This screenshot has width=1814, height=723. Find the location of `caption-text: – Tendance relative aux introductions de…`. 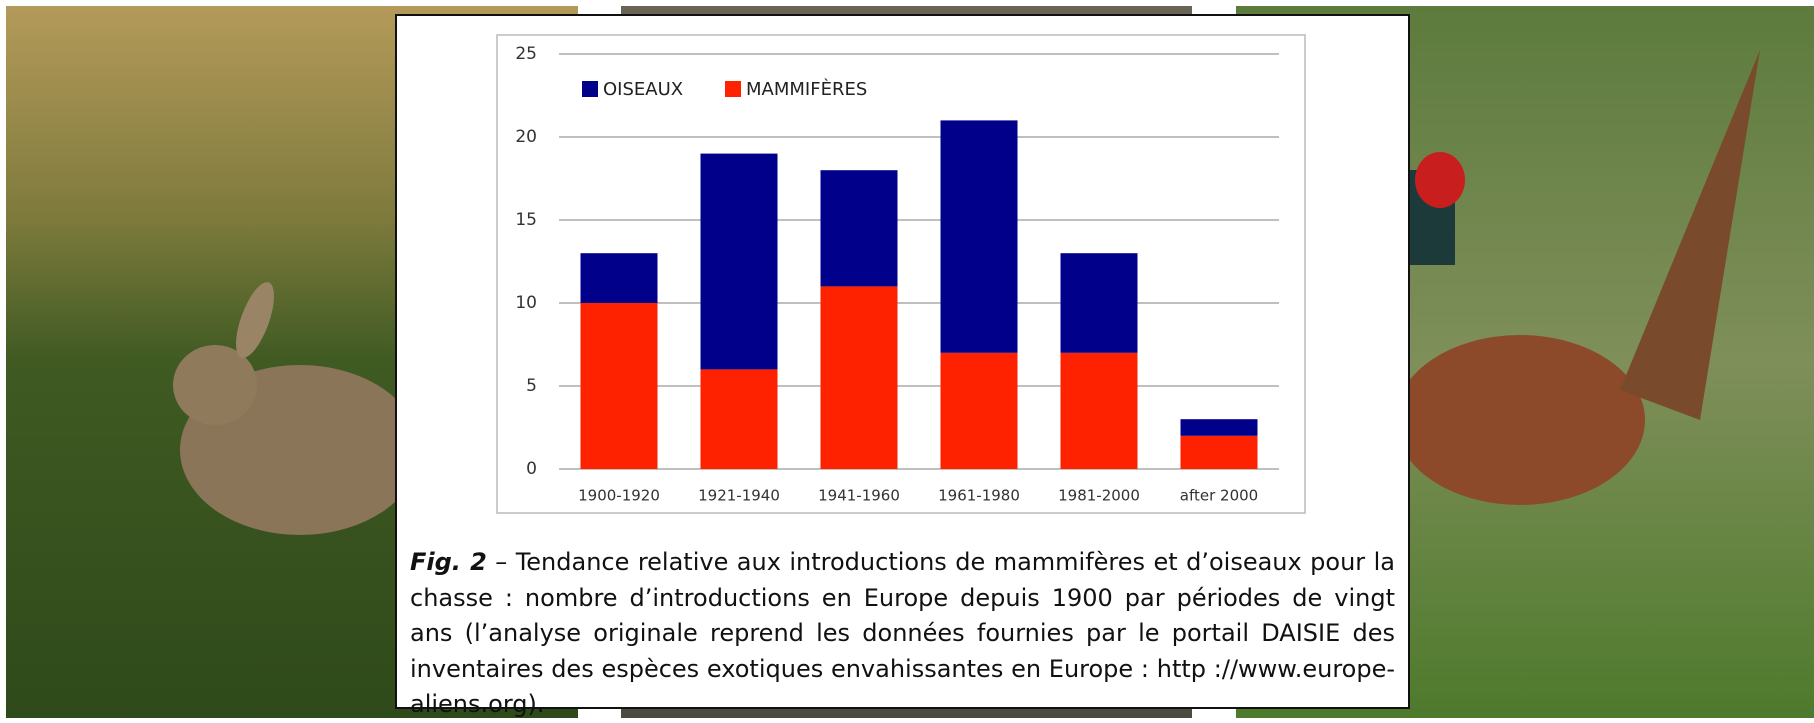

caption-text: – Tendance relative aux introductions de… is located at coordinates (902, 633).